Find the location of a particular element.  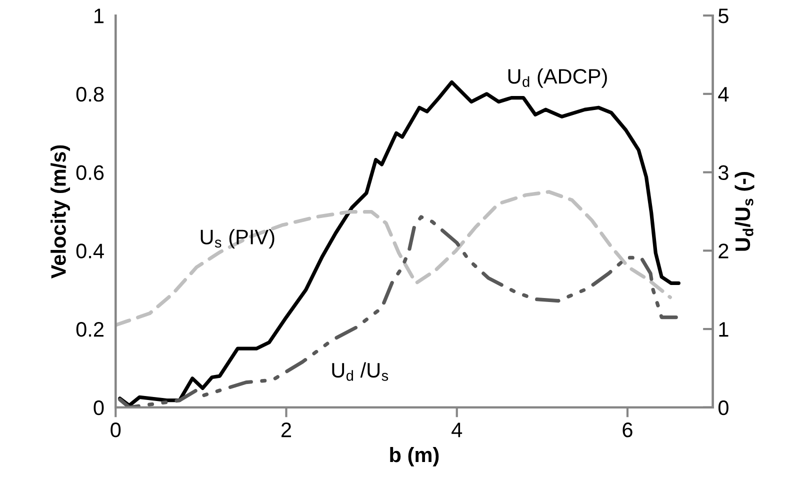

y-tick-label: 0 is located at coordinates (99, 408).